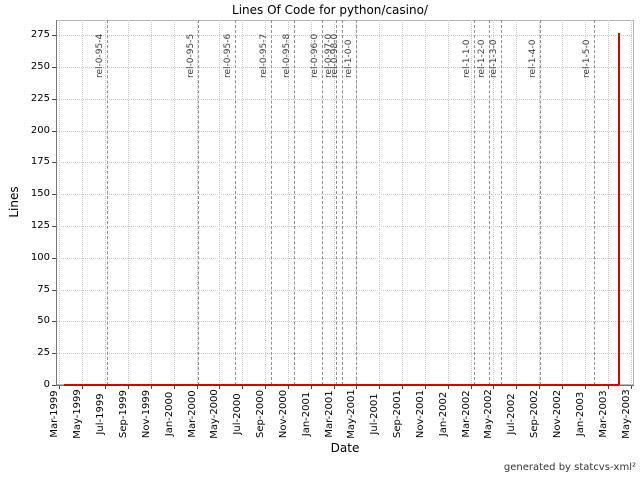 The width and height of the screenshot is (640, 480). Describe the element at coordinates (375, 414) in the screenshot. I see `x-tick-label: Jul-2001` at that location.